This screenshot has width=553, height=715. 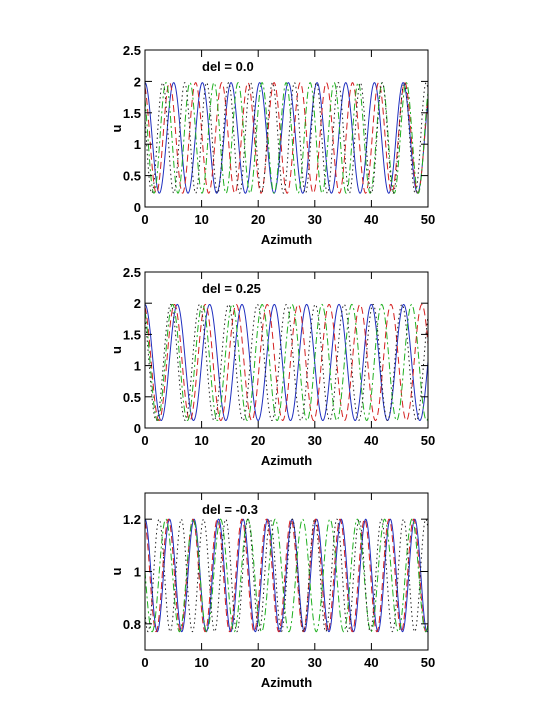 What do you see at coordinates (231, 288) in the screenshot?
I see `del-annotation: del = 0.25` at bounding box center [231, 288].